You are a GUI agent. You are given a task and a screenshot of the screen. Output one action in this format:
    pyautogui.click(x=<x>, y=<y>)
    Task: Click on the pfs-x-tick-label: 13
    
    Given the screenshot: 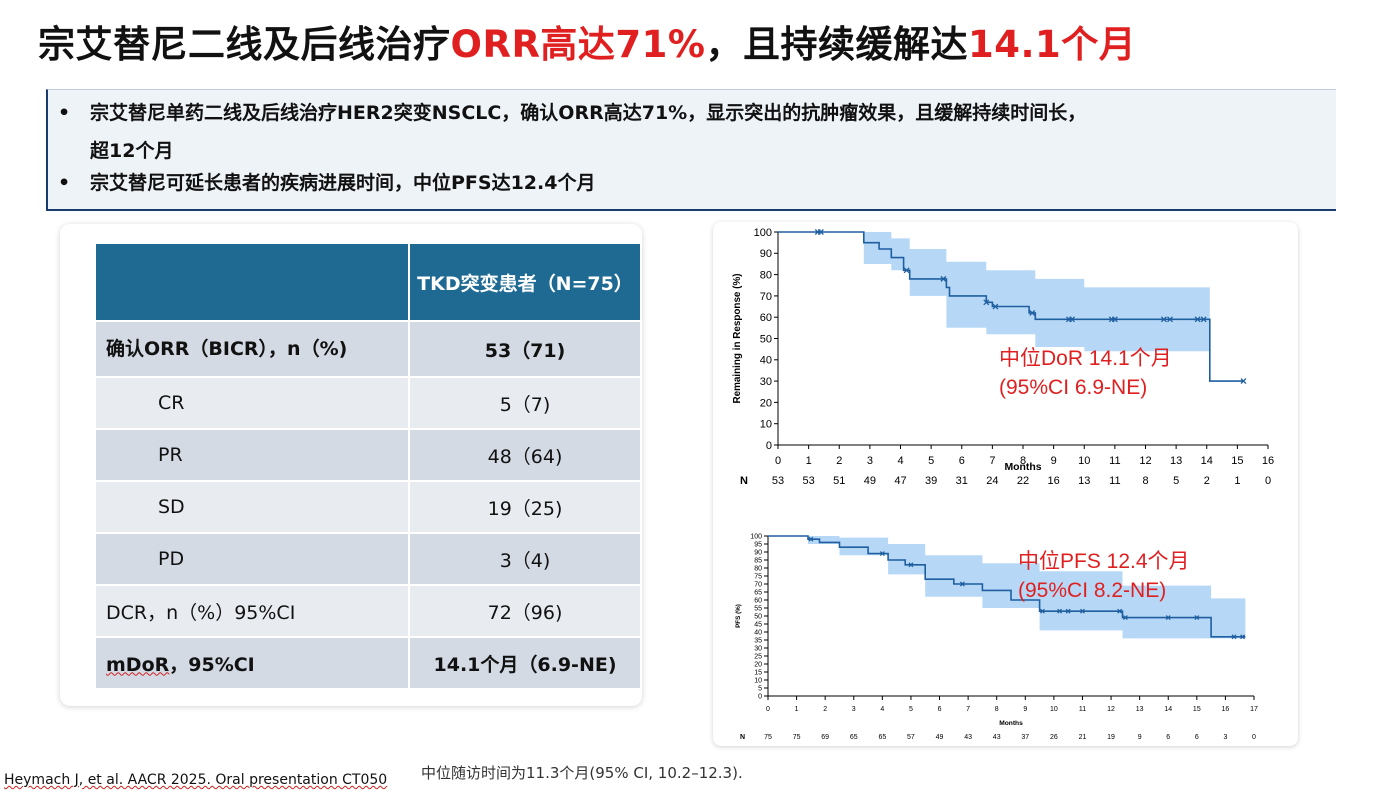 What is the action you would take?
    pyautogui.click(x=1140, y=709)
    